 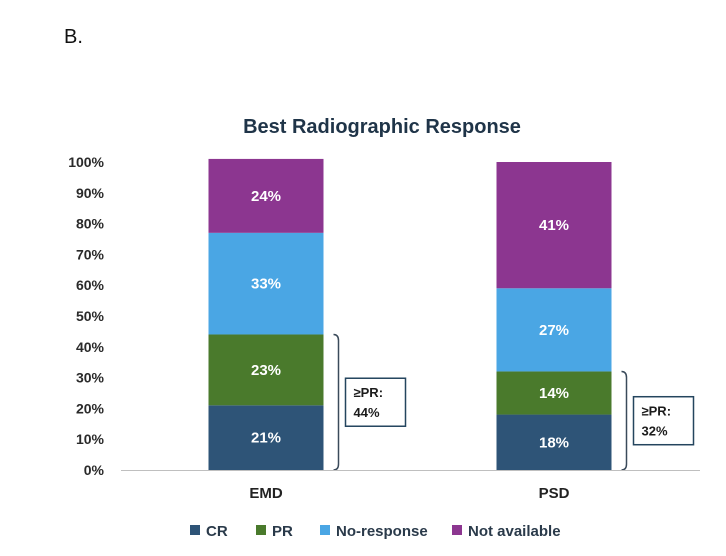 I want to click on data-label: 14%, so click(x=554, y=393).